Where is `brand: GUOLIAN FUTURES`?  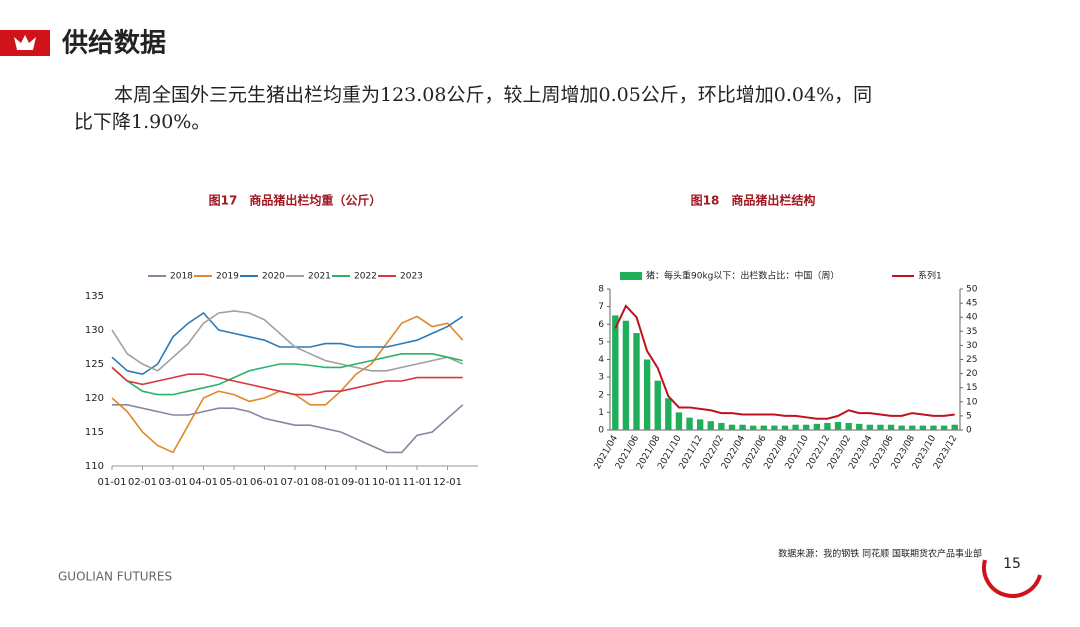 brand: GUOLIAN FUTURES is located at coordinates (115, 577).